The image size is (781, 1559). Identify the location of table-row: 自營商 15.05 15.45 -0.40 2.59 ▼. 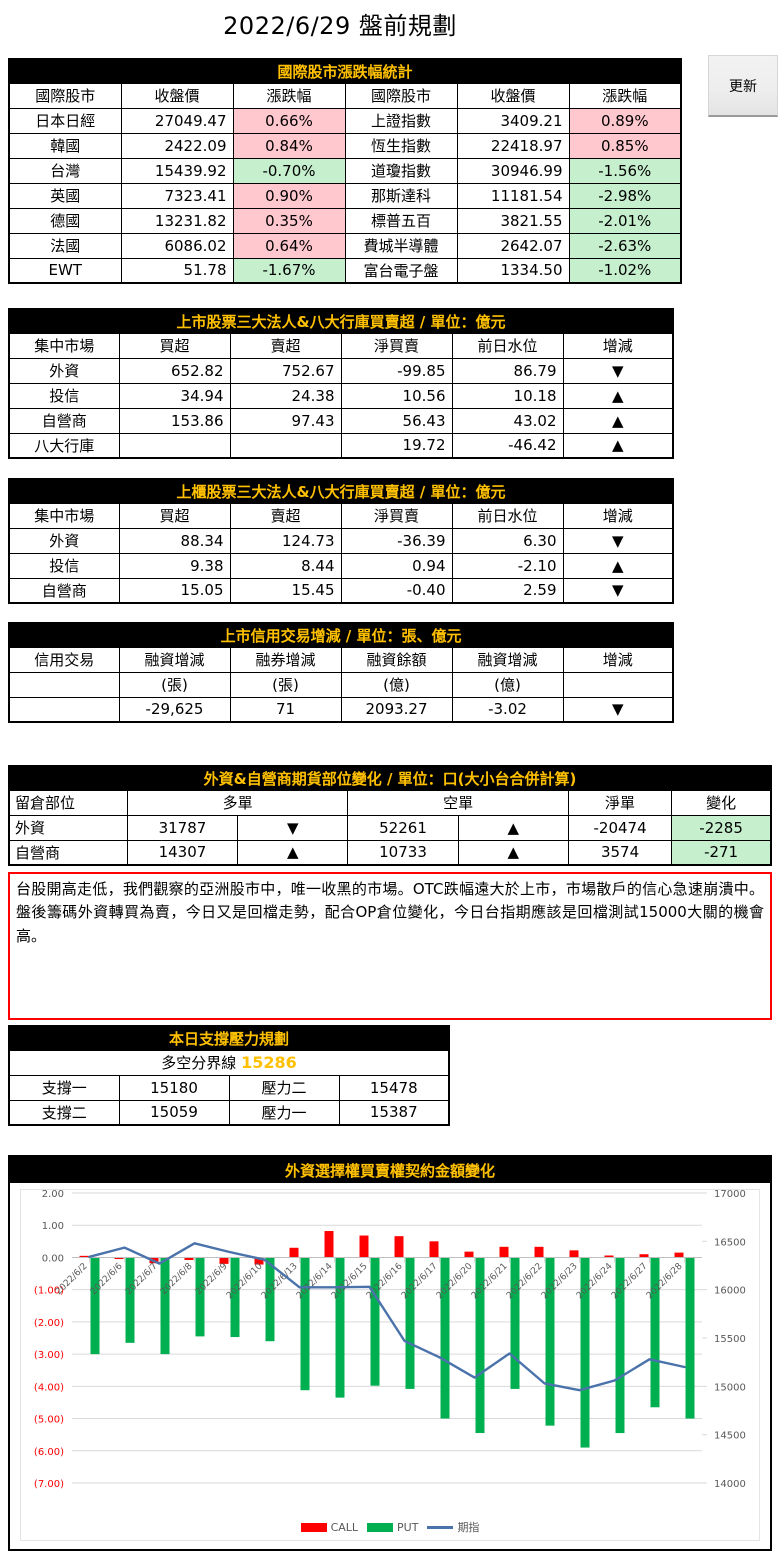
(341, 590).